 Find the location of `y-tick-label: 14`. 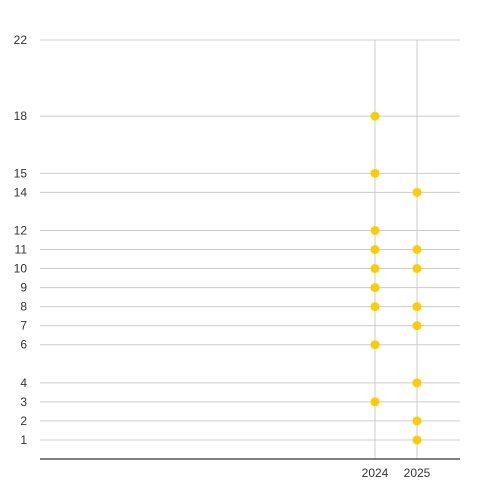

y-tick-label: 14 is located at coordinates (21, 192).